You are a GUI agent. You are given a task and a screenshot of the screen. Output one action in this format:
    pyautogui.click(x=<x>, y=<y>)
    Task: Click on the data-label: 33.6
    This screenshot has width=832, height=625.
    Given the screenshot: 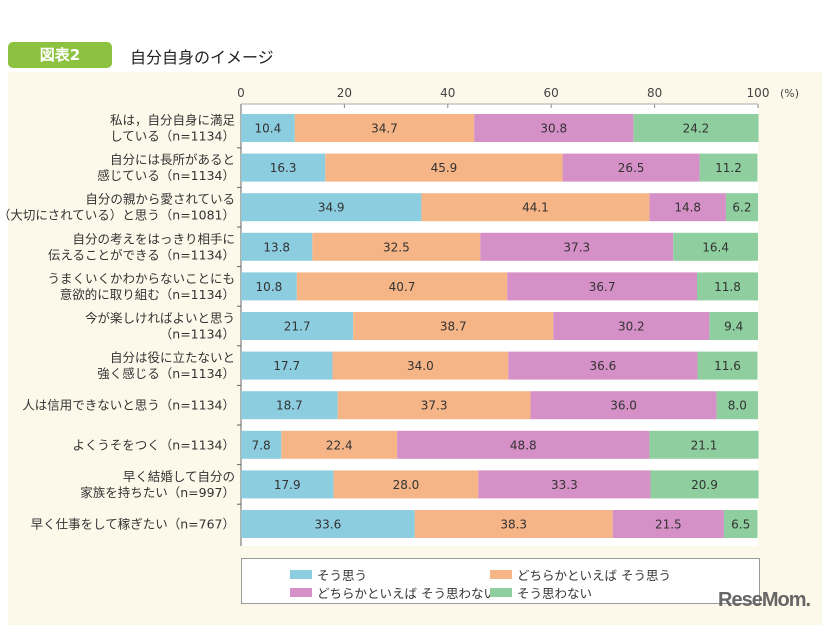 What is the action you would take?
    pyautogui.click(x=327, y=525)
    